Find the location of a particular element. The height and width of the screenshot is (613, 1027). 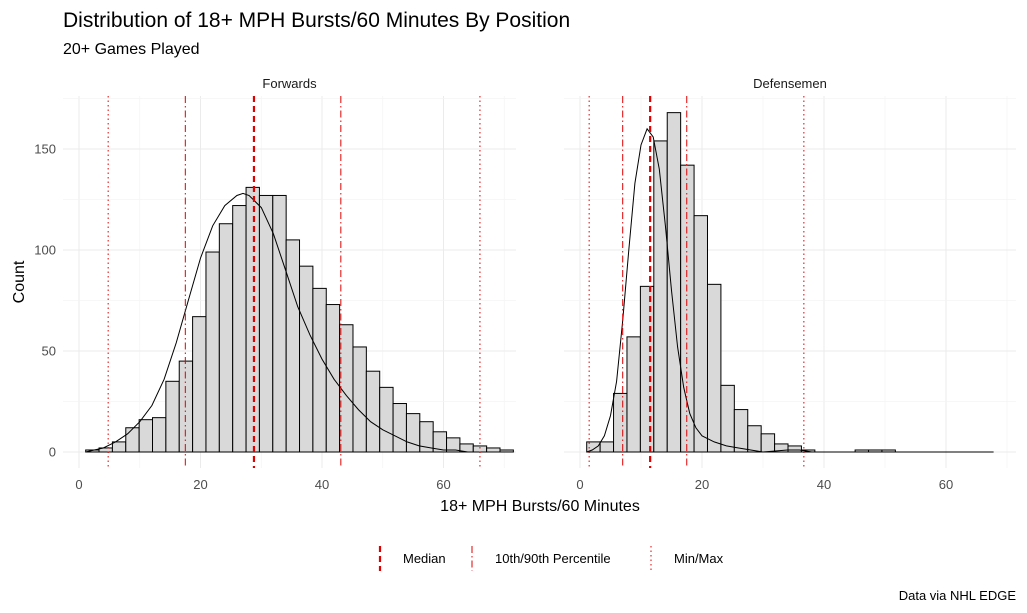

y-tick-label: 100 is located at coordinates (45, 250).